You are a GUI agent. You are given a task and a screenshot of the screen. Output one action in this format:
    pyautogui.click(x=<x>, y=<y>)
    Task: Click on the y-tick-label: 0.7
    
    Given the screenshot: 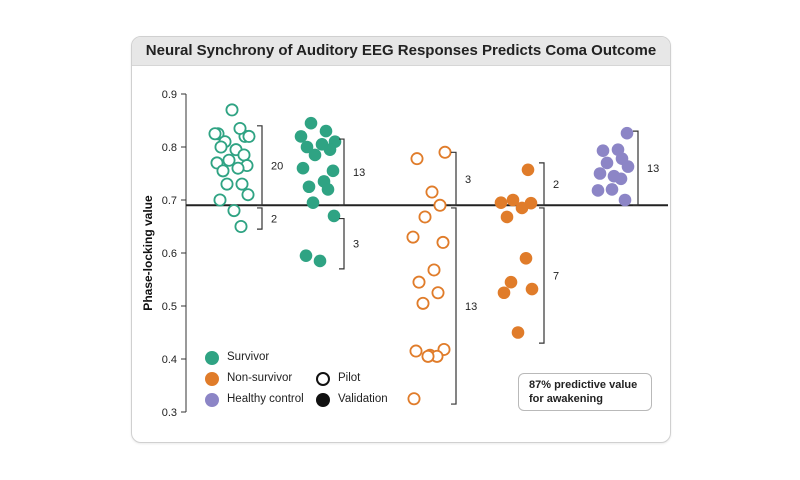 What is the action you would take?
    pyautogui.click(x=169, y=201)
    